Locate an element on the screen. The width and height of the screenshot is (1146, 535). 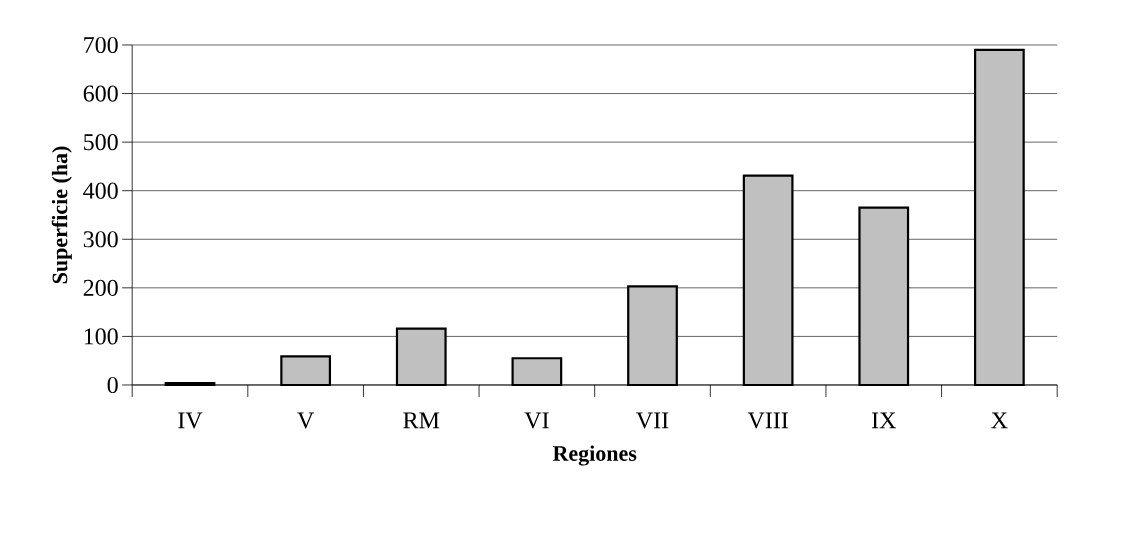
y-axis-title: Superficie (ha) is located at coordinates (61, 215).